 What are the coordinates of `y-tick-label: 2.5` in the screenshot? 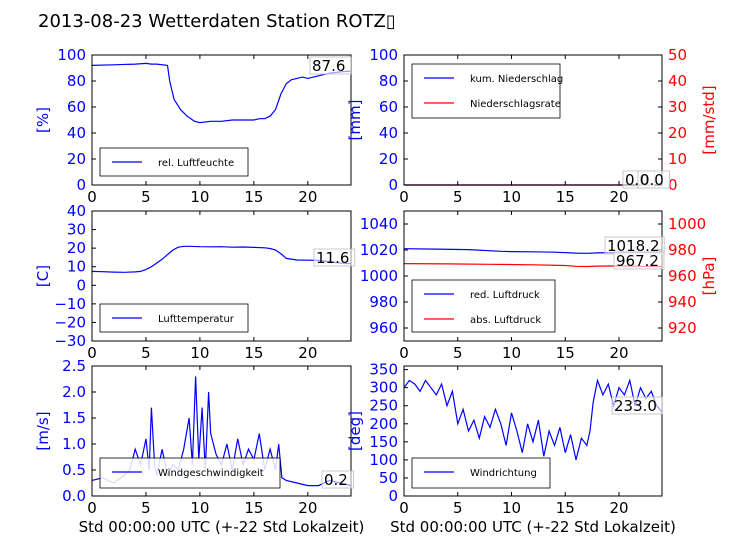 It's located at (74, 366).